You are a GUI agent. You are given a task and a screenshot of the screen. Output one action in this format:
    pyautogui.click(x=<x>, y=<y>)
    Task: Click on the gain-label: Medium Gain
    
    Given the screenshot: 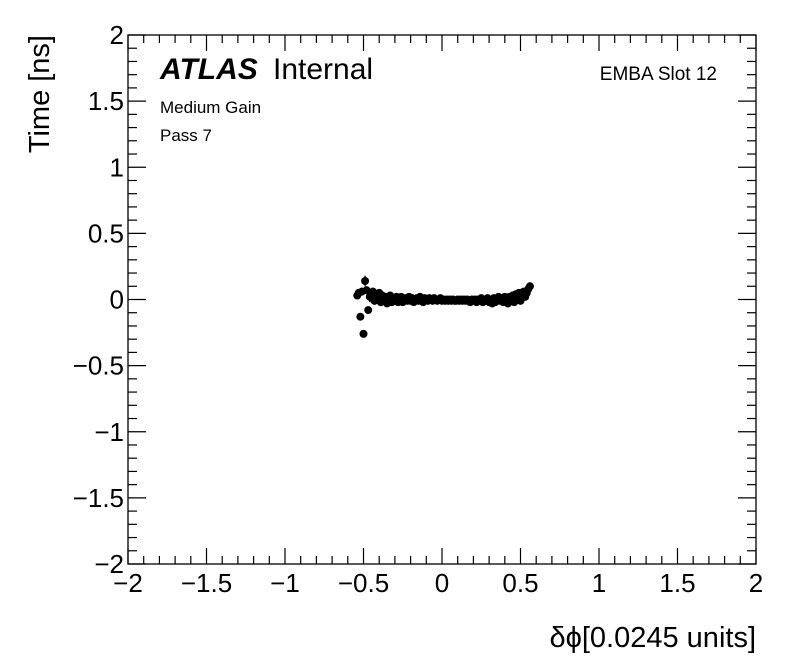 What is the action you would take?
    pyautogui.click(x=210, y=107)
    